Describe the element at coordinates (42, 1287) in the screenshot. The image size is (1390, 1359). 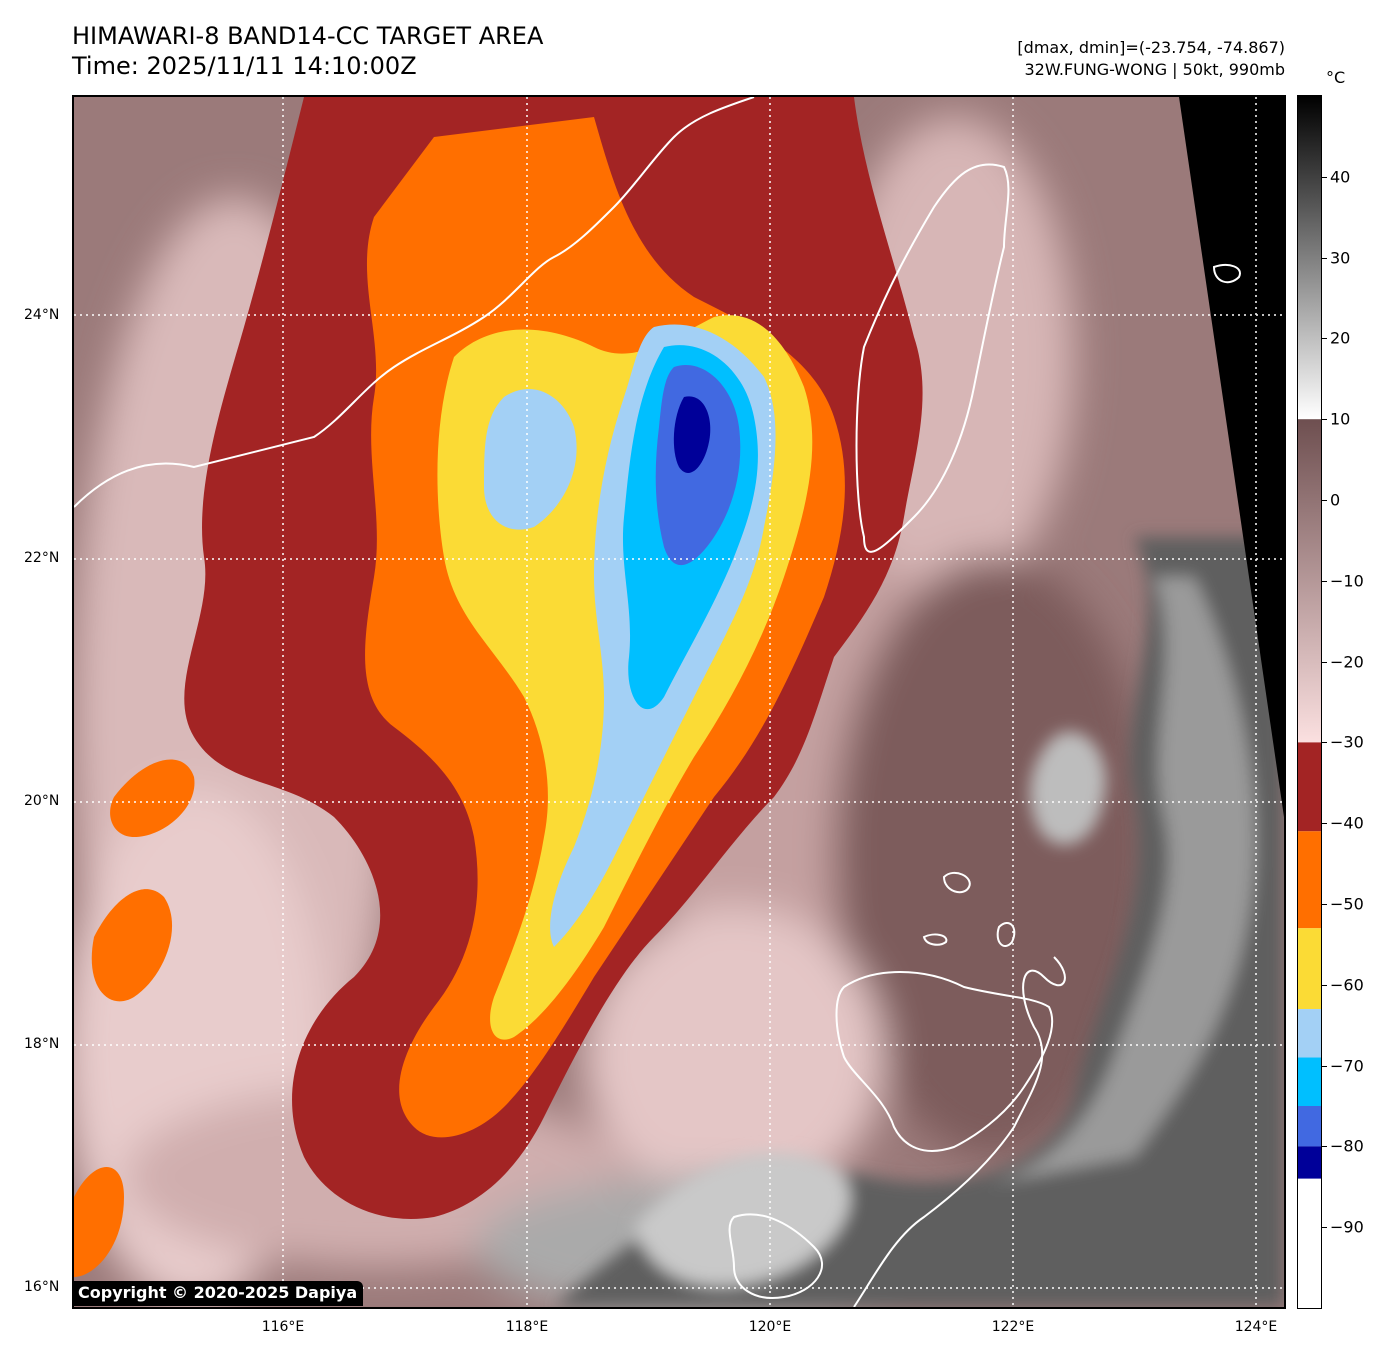
I see `lat-label-16: 16°N` at that location.